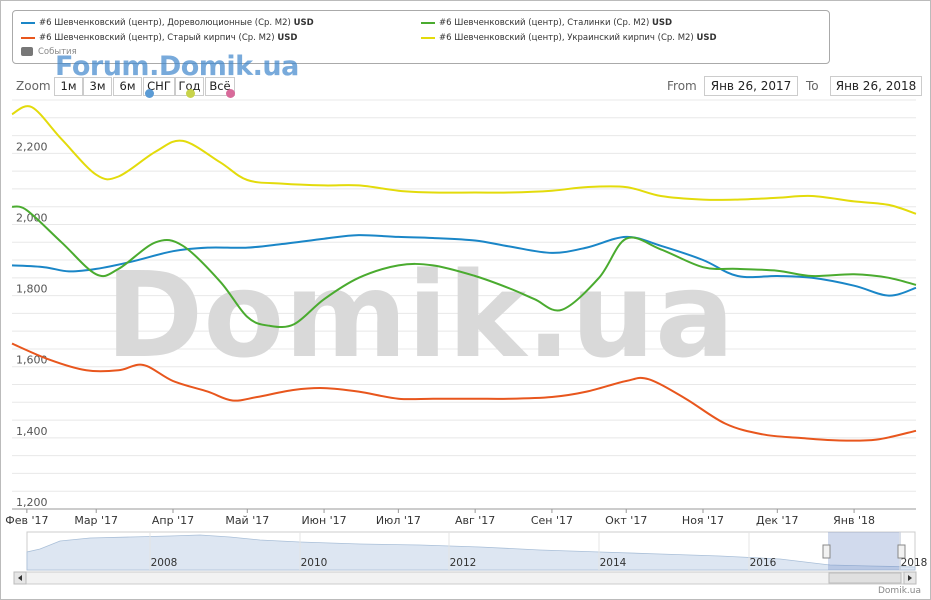  What do you see at coordinates (27, 51) in the screenshot?
I see `events-icon` at bounding box center [27, 51].